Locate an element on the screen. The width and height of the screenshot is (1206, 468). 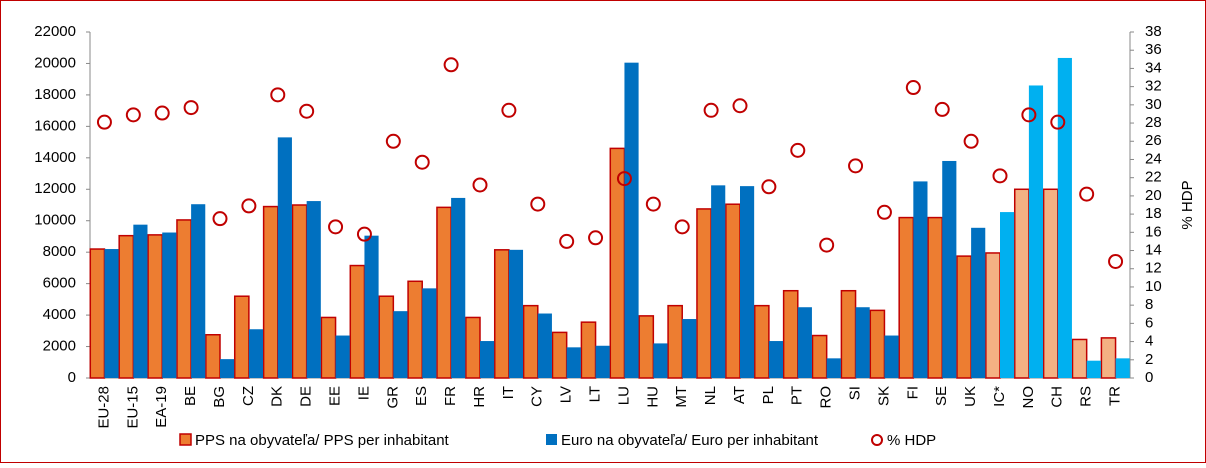
legend-label: Euro na obyvateľa/ Euro per inhabitant is located at coordinates (690, 440).